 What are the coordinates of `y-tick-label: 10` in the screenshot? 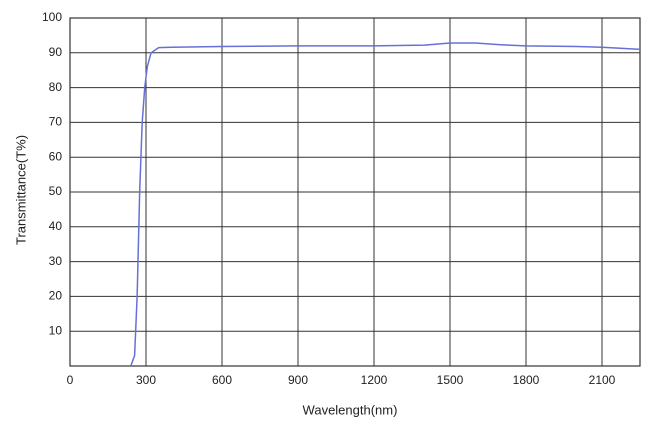 It's located at (56, 330).